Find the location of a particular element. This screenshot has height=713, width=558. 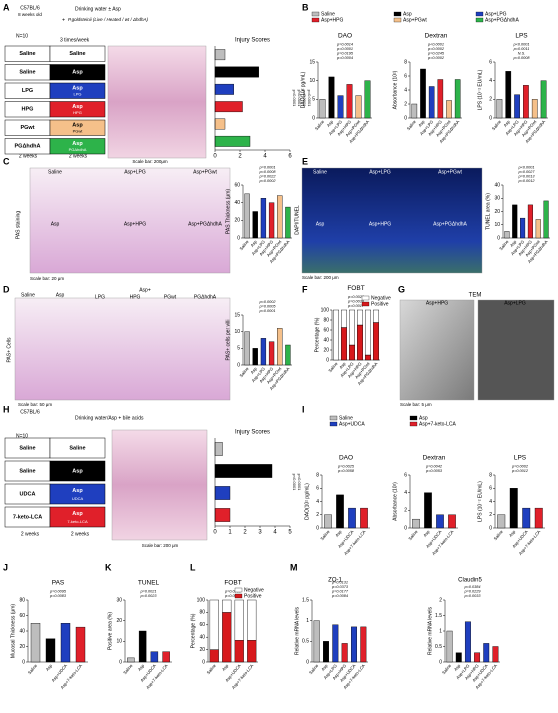

label: DAO is located at coordinates (345, 36).